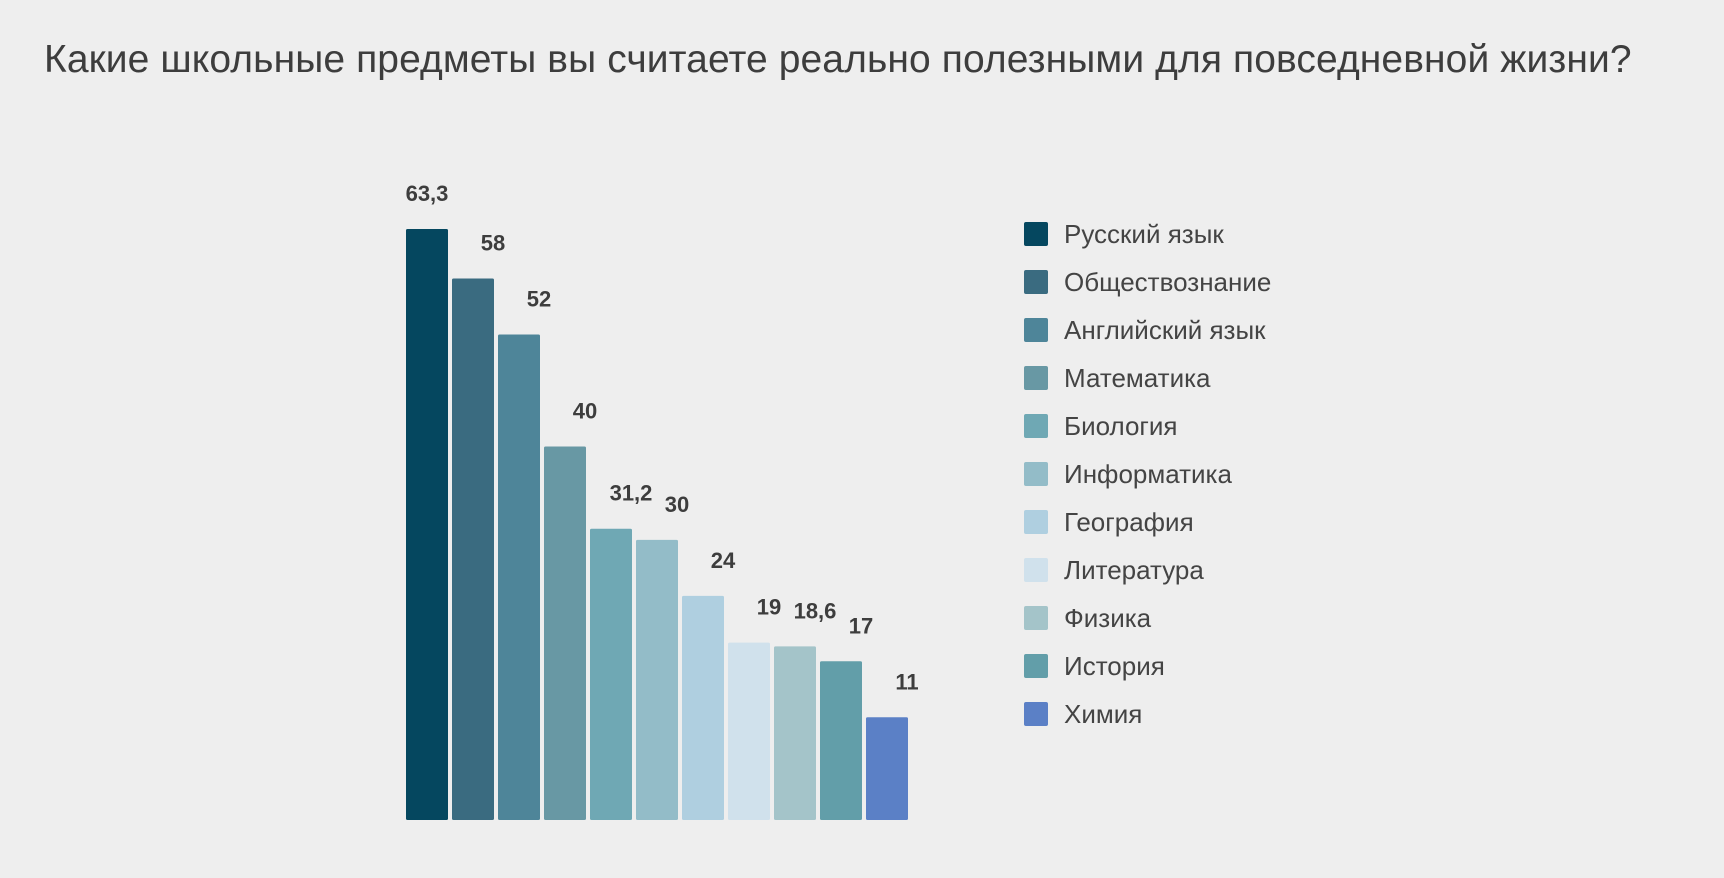 Image resolution: width=1724 pixels, height=878 pixels. What do you see at coordinates (1108, 618) in the screenshot?
I see `legend-label-9: Физика` at bounding box center [1108, 618].